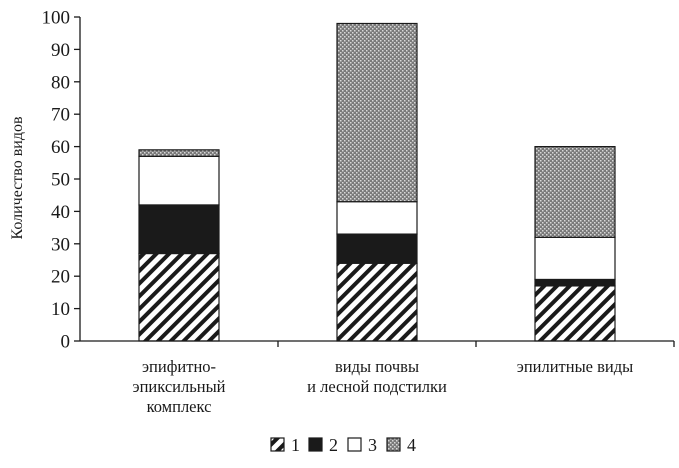 The image size is (679, 468). What do you see at coordinates (377, 386) in the screenshot?
I see `category-label: и лесной подстилки` at bounding box center [377, 386].